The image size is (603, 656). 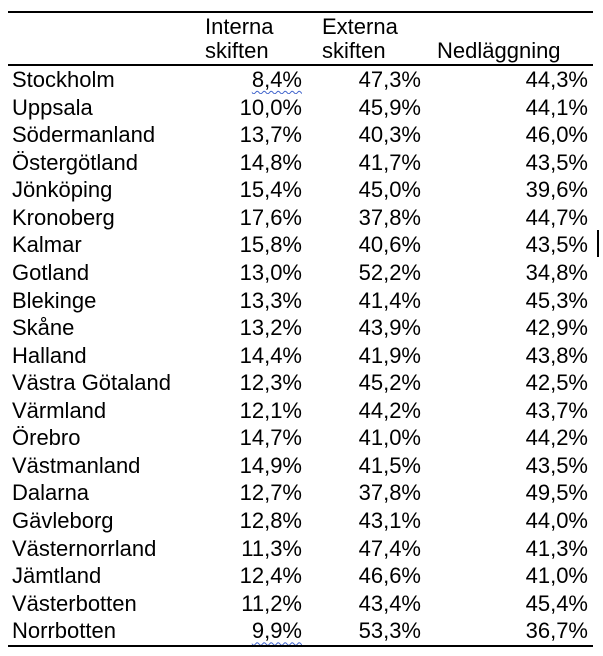 What do you see at coordinates (389, 631) in the screenshot?
I see `externa-skiften-cell: 53,3%` at bounding box center [389, 631].